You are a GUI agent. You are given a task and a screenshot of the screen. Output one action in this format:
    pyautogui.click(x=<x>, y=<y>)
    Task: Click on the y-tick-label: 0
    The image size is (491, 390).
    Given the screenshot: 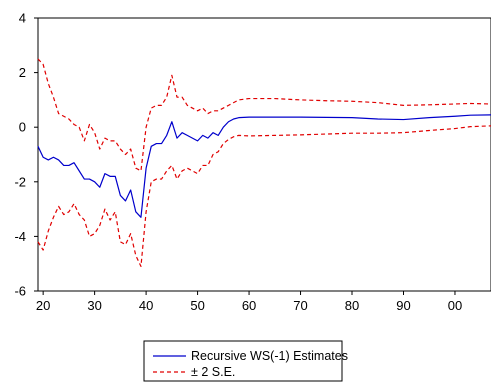 What is the action you would take?
    pyautogui.click(x=22, y=127)
    